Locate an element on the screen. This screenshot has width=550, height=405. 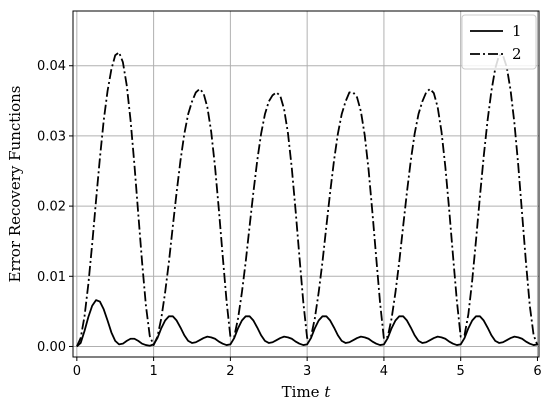
y-tick-label: 0.00 is located at coordinates (51, 347).